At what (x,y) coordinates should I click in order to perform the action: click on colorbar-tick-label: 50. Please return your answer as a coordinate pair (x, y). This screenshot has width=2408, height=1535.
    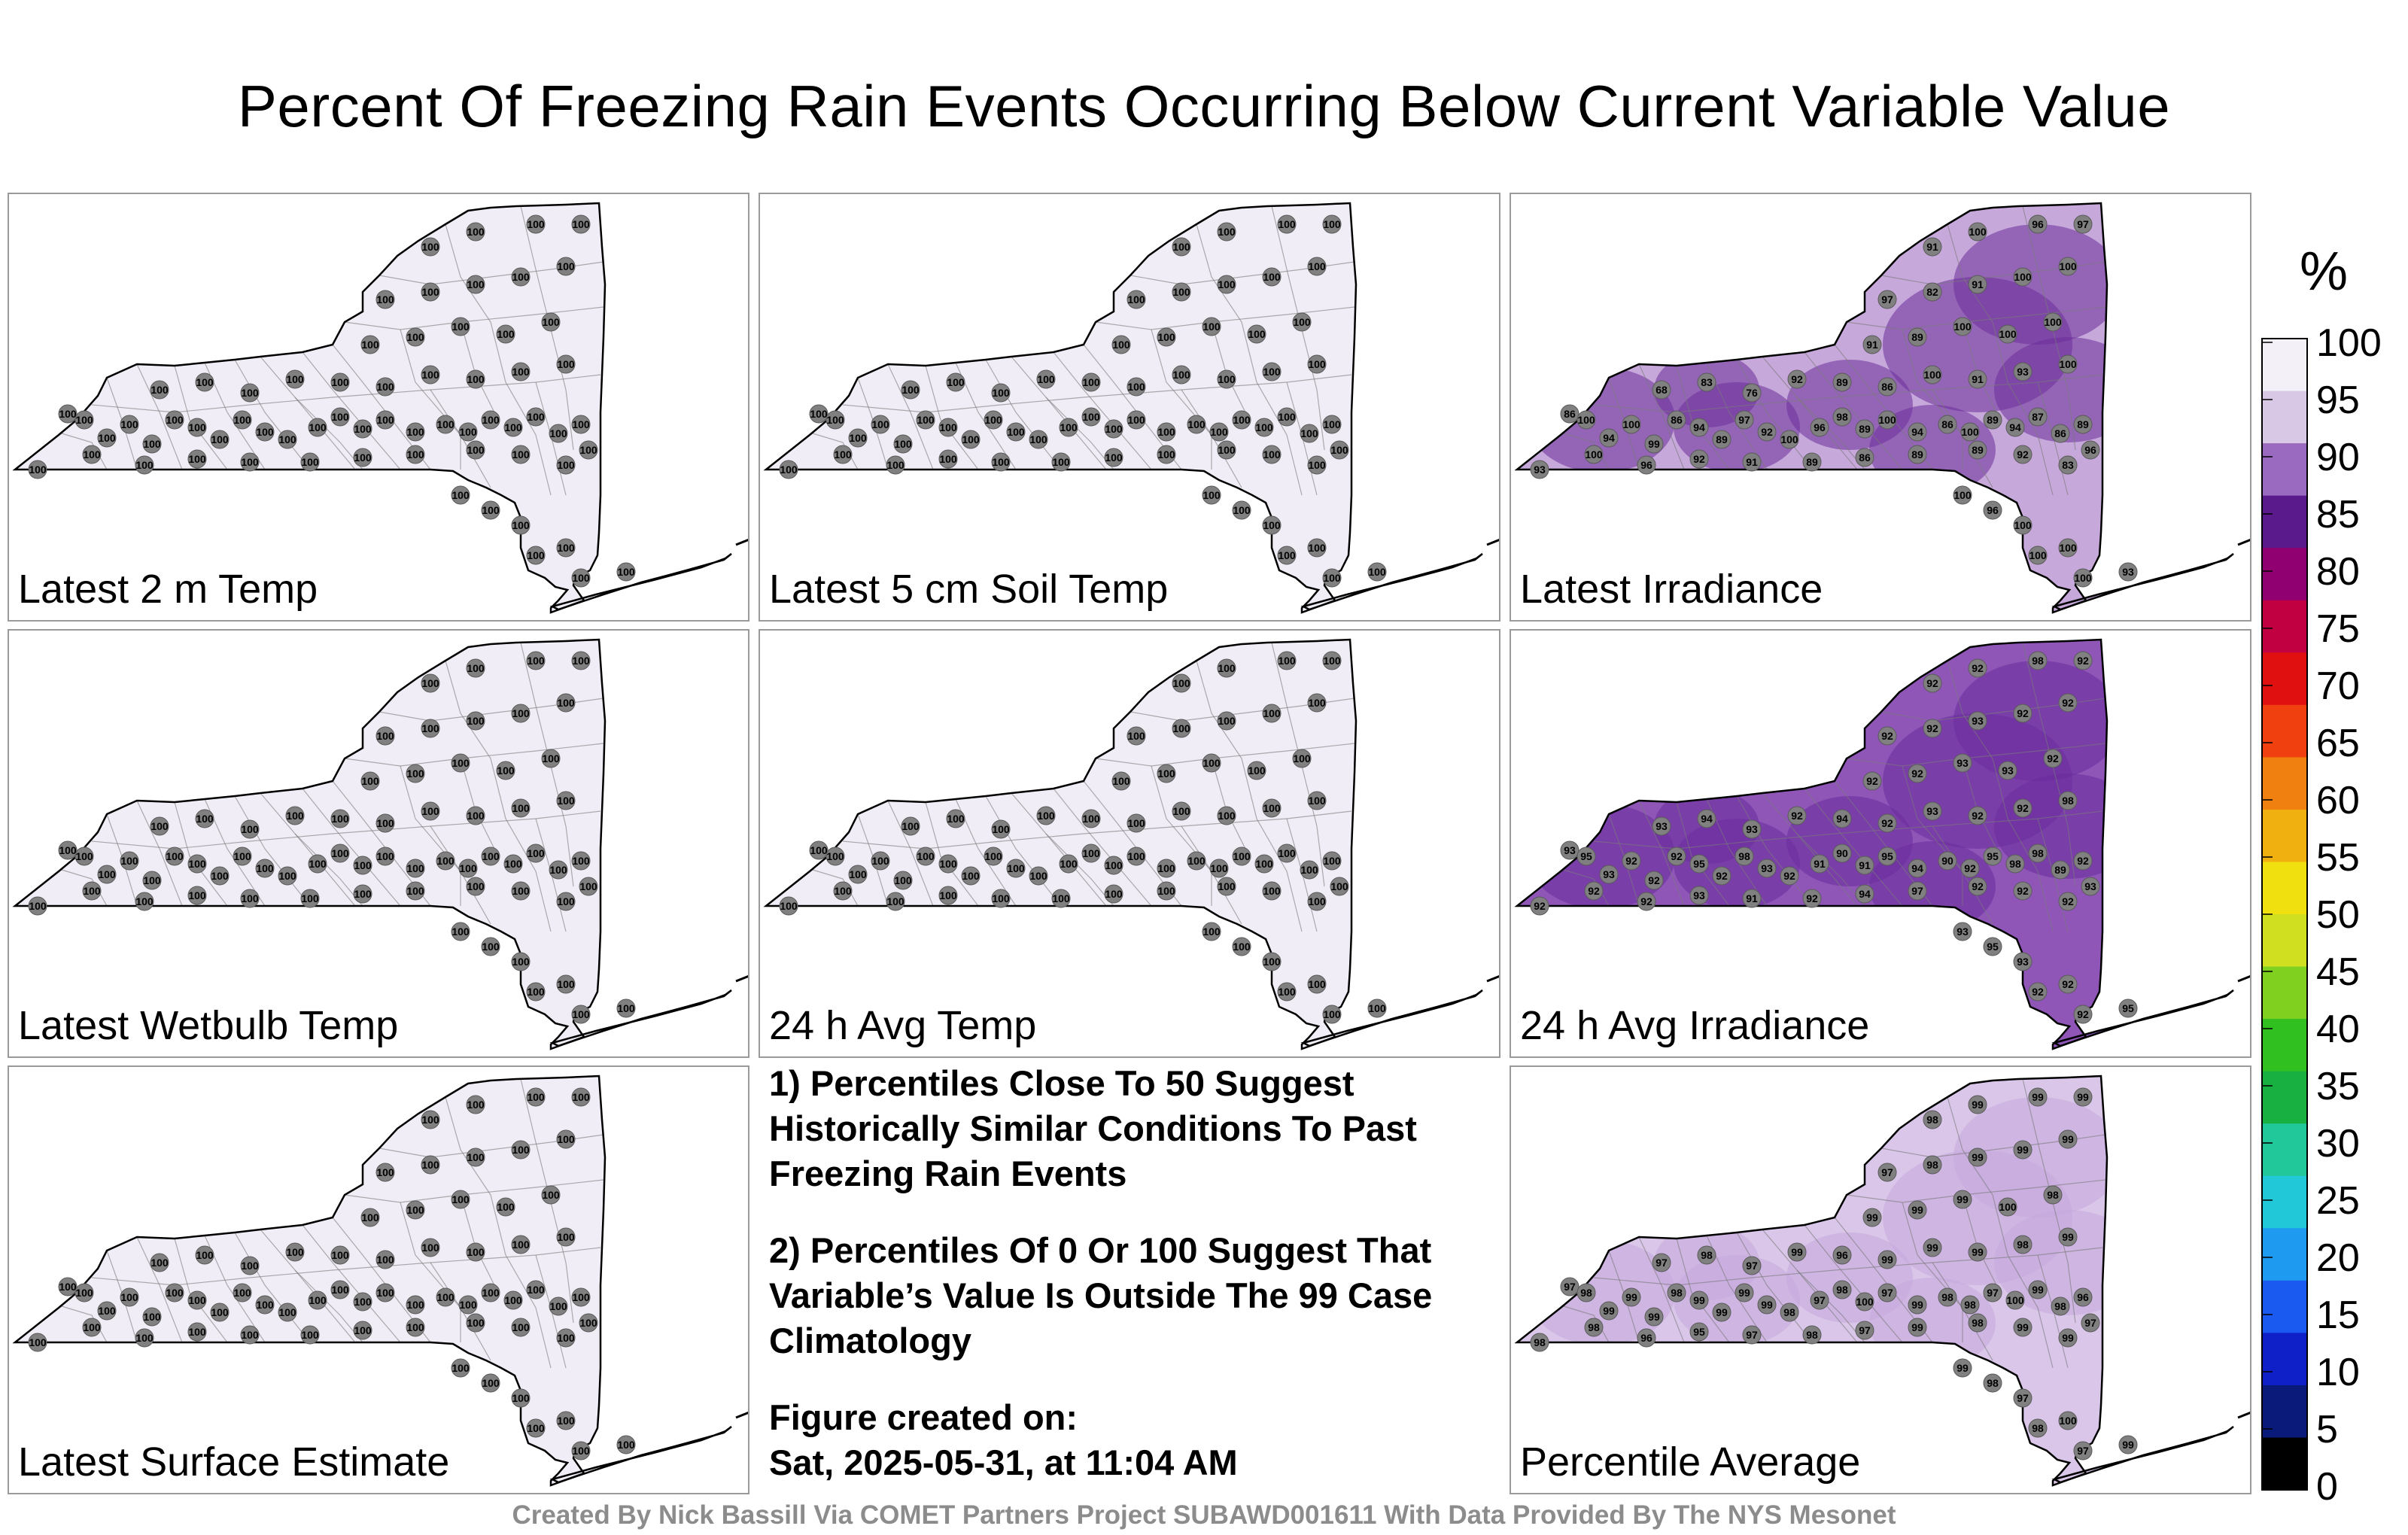
    Looking at the image, I should click on (2338, 915).